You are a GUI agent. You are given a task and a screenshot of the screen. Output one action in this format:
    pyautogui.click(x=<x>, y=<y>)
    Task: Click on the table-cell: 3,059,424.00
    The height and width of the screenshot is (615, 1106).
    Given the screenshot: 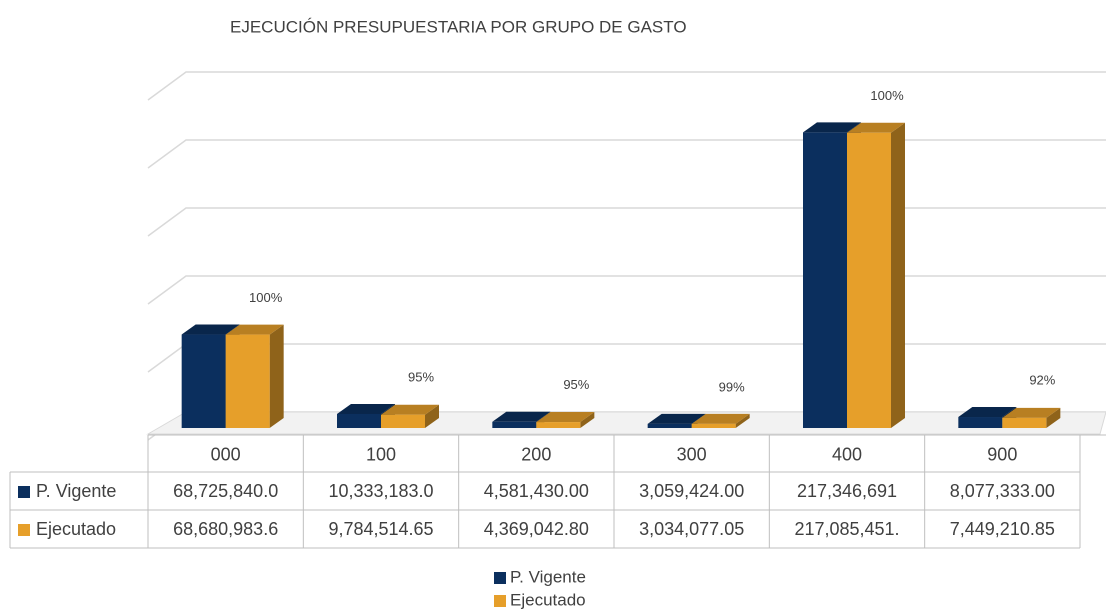 What is the action you would take?
    pyautogui.click(x=691, y=491)
    